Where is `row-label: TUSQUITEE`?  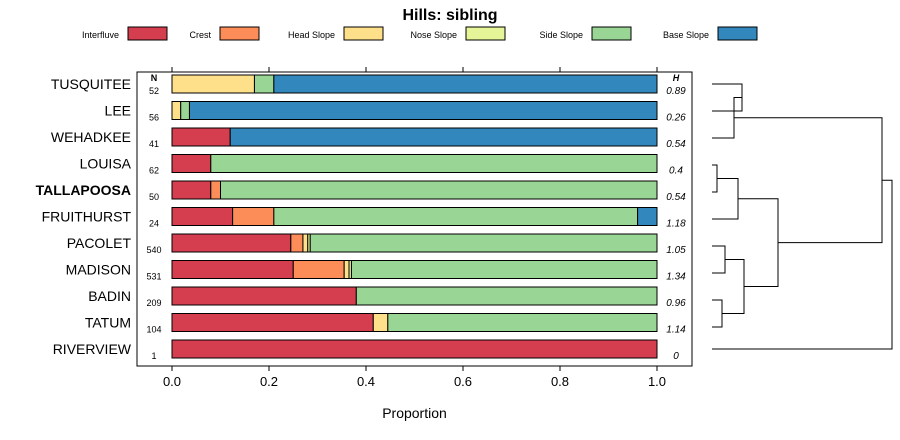 row-label: TUSQUITEE is located at coordinates (91, 84).